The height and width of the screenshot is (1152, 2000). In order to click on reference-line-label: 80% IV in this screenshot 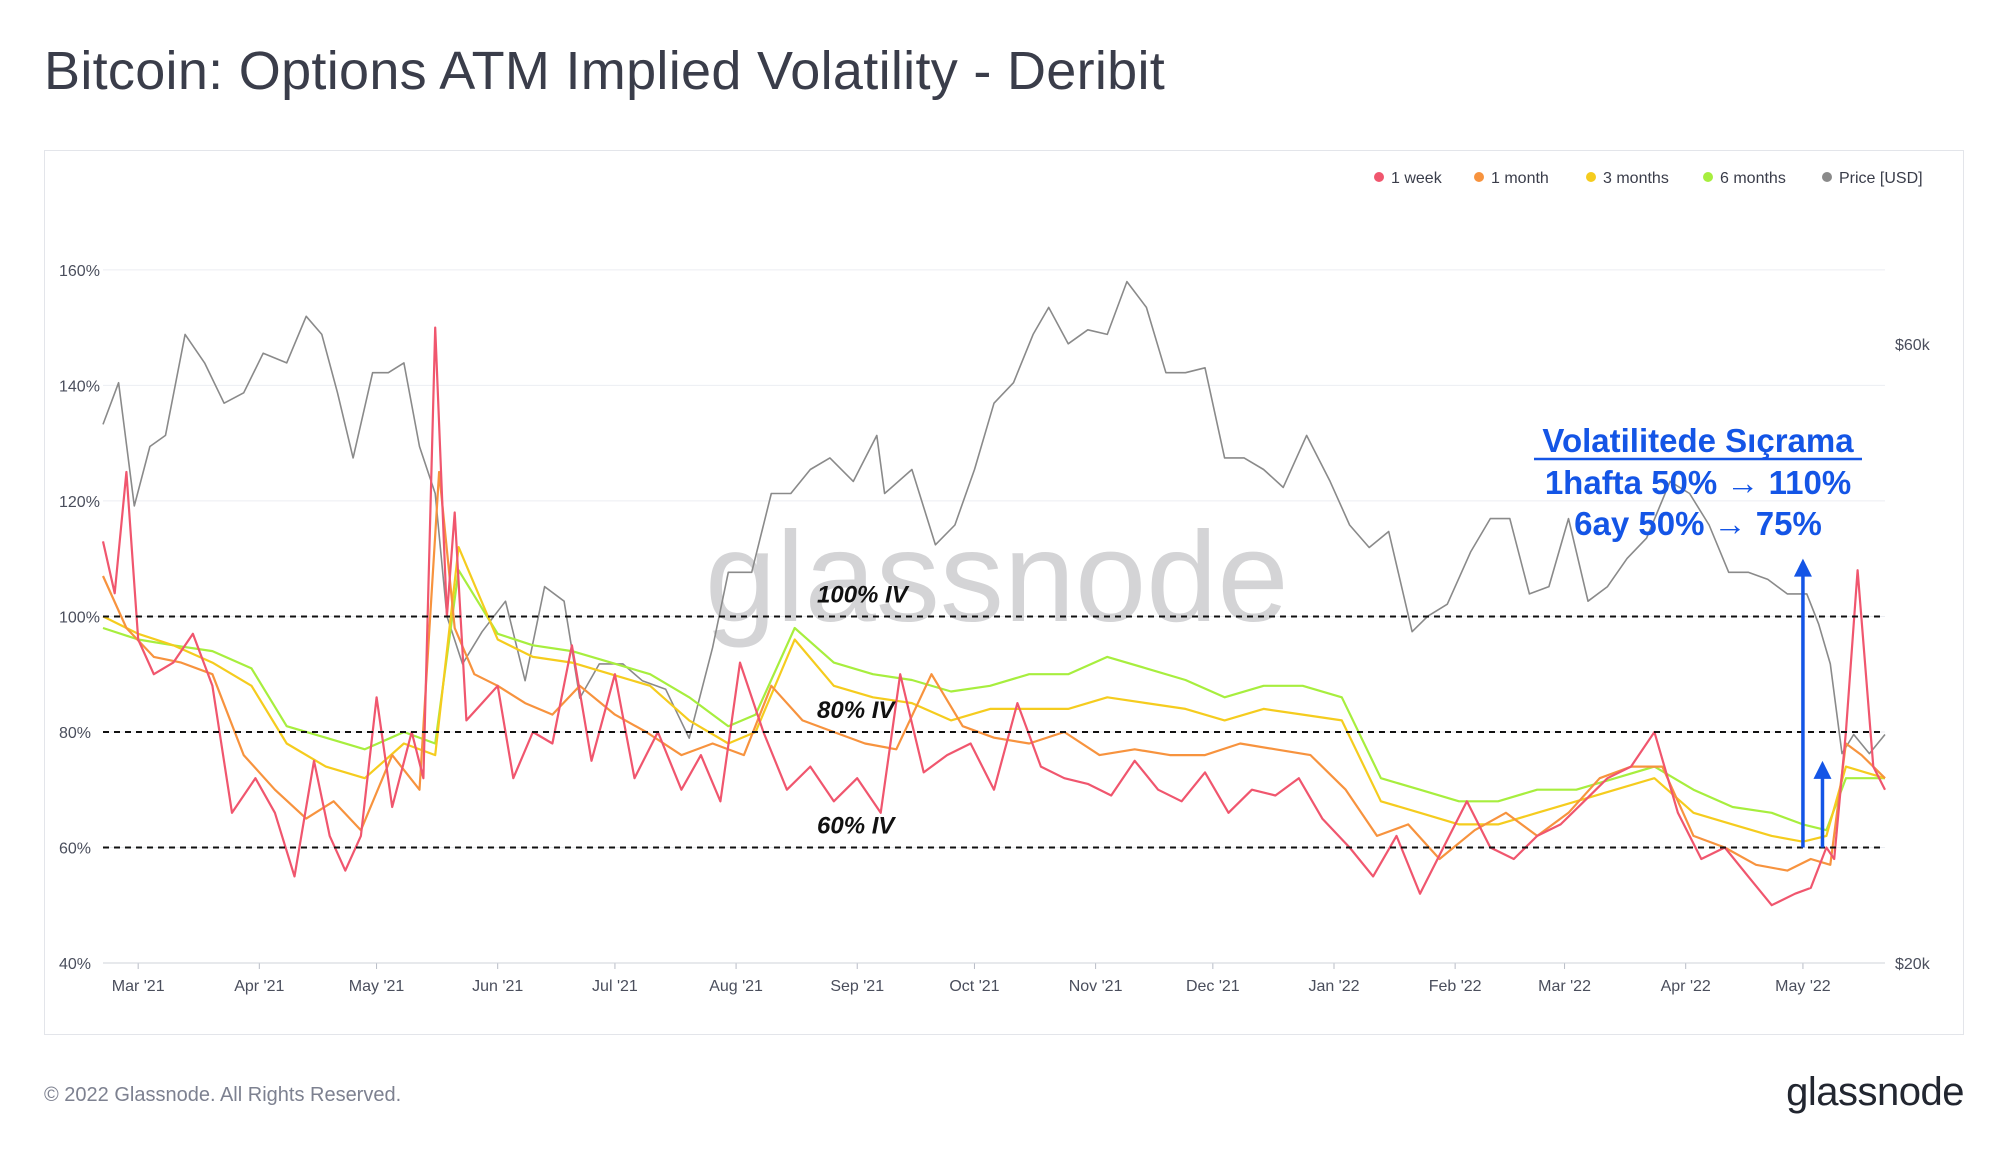, I will do `click(856, 710)`.